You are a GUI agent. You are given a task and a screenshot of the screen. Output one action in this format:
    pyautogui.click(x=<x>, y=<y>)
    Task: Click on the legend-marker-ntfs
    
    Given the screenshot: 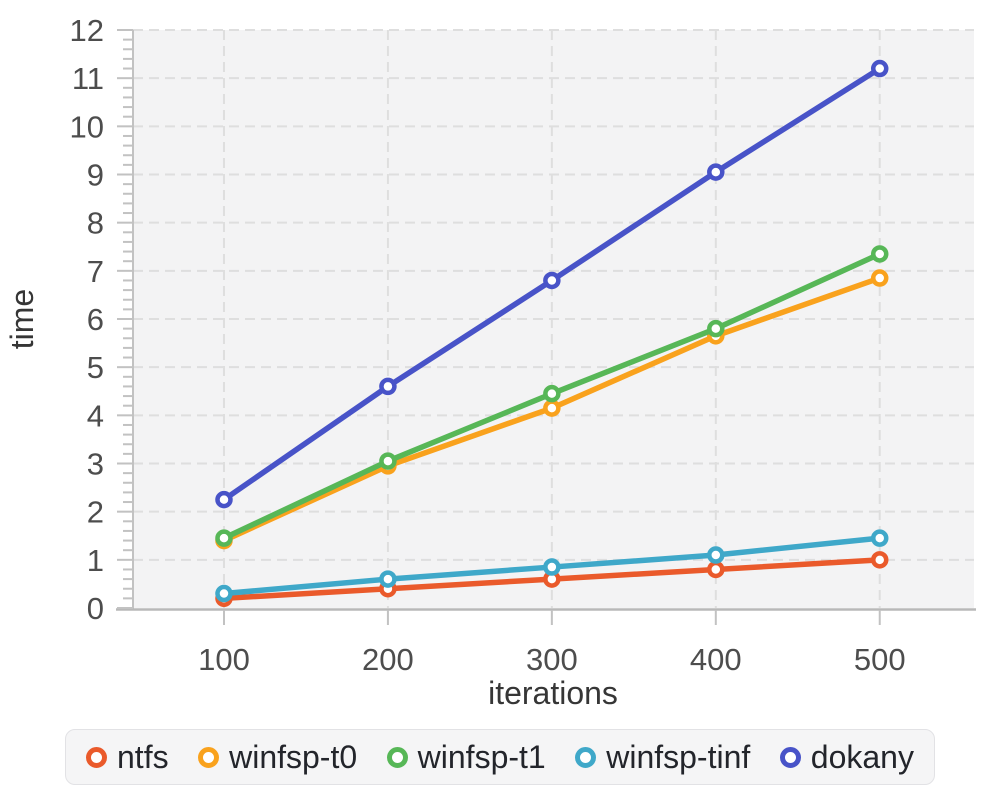 What is the action you would take?
    pyautogui.click(x=96, y=757)
    